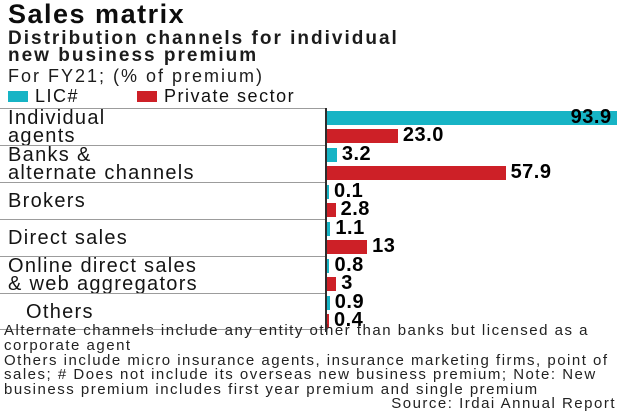 The width and height of the screenshot is (620, 413). What do you see at coordinates (57, 96) in the screenshot?
I see `legend-label-lic: LIC#` at bounding box center [57, 96].